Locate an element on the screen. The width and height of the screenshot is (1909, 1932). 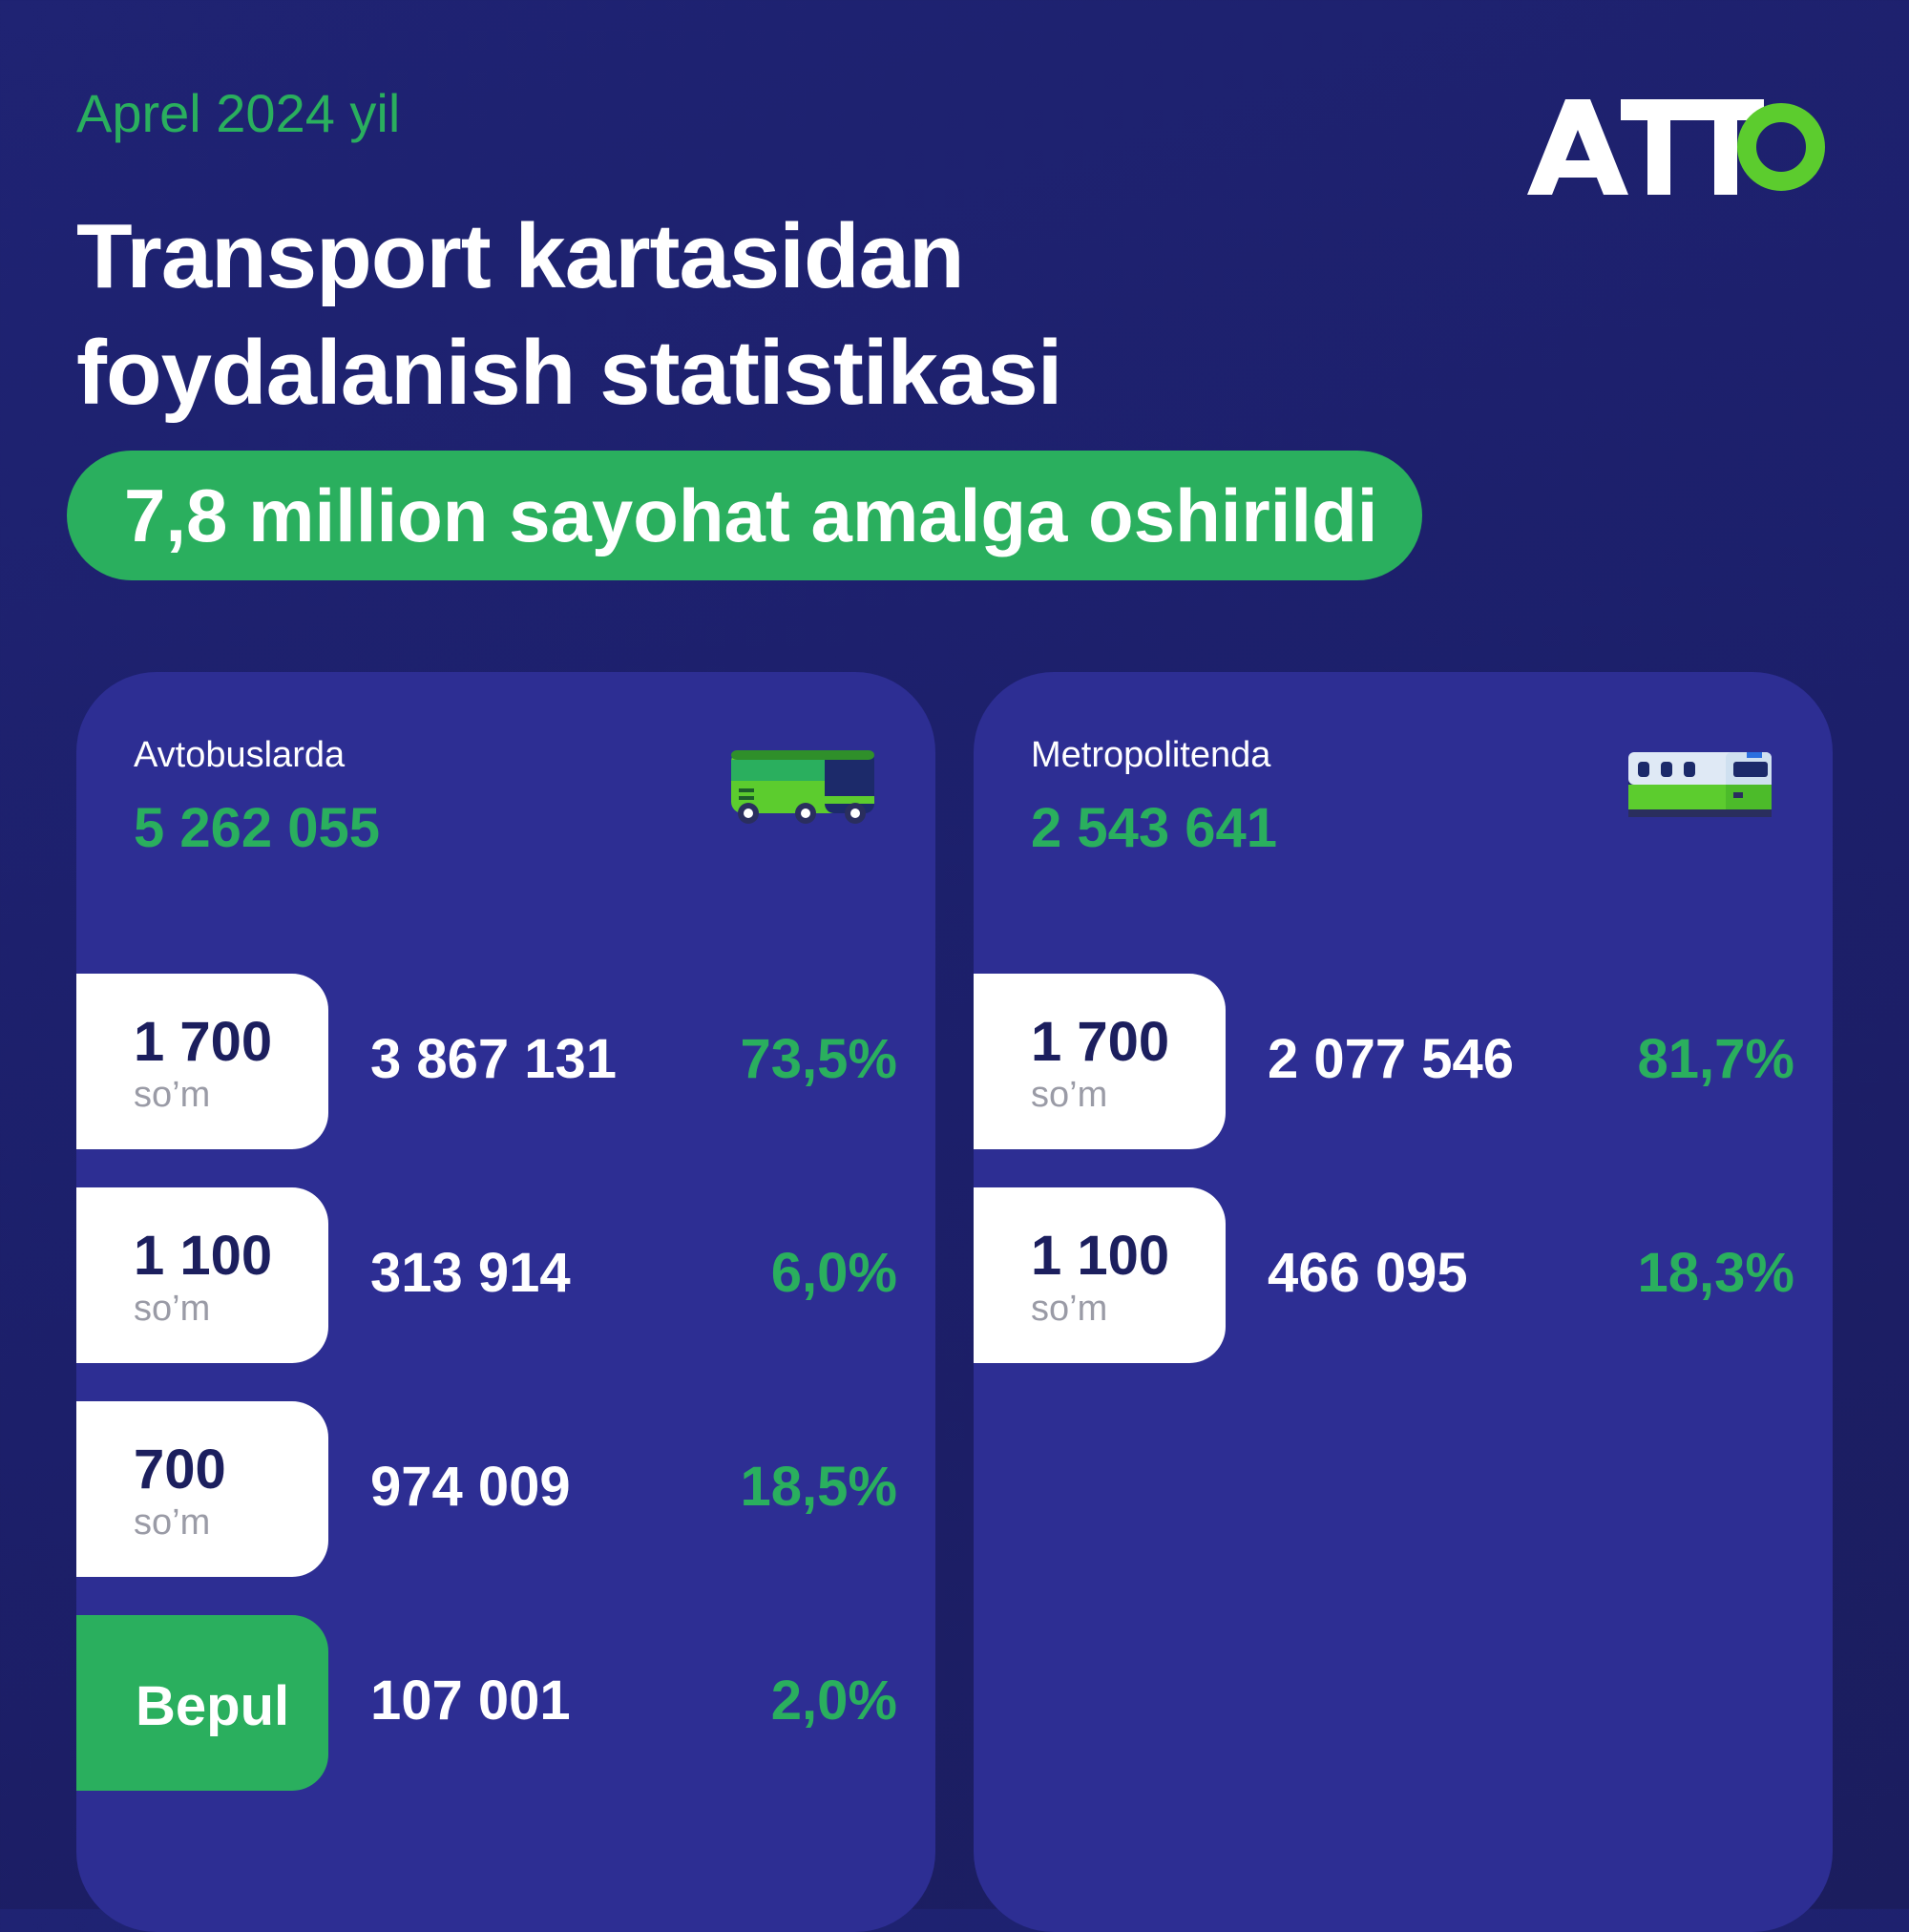
fare-box: 700 so’m is located at coordinates (202, 1489).